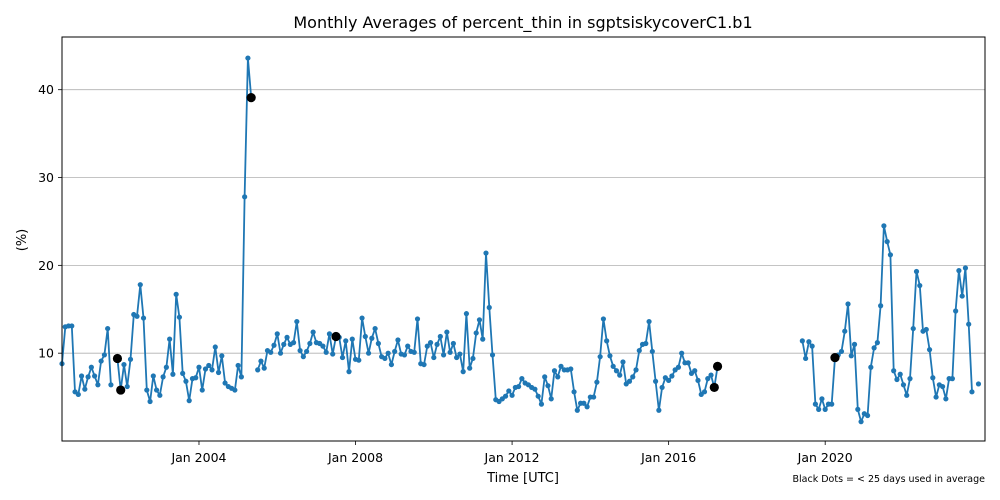  What do you see at coordinates (355, 457) in the screenshot?
I see `x-tick-label: Jan 2008` at bounding box center [355, 457].